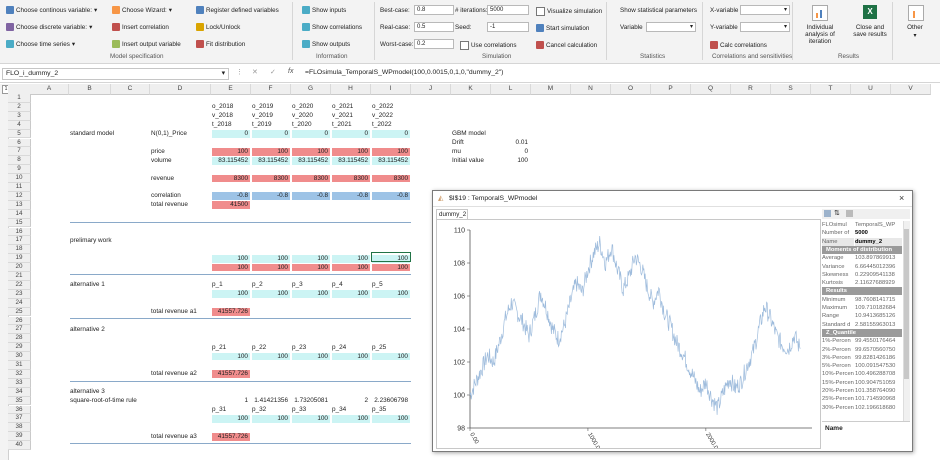 Image resolution: width=940 pixels, height=460 pixels. I want to click on cell-d5: N(0,1)_Price, so click(169, 134).